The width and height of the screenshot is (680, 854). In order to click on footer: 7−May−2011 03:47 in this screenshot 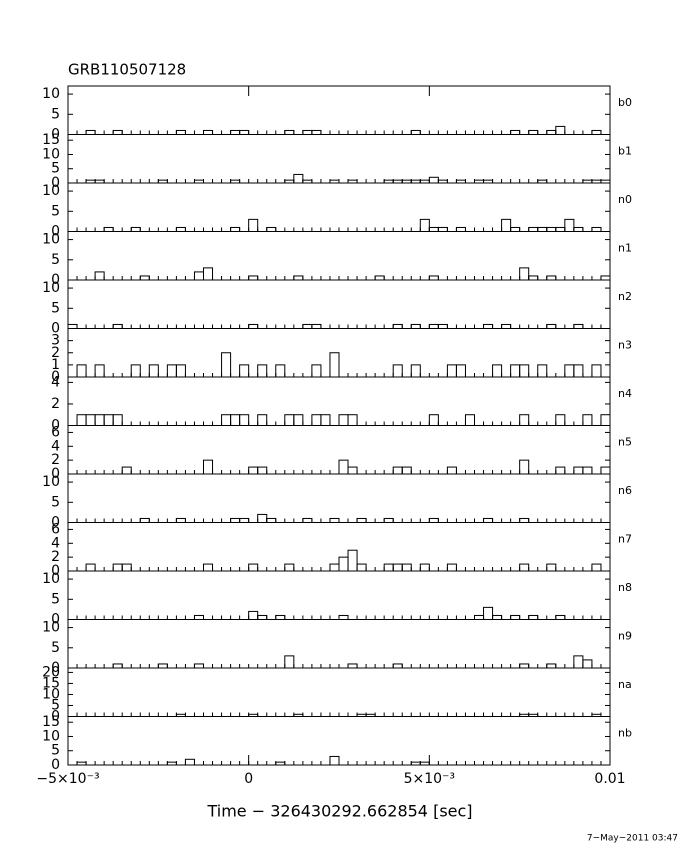, I will do `click(632, 839)`.